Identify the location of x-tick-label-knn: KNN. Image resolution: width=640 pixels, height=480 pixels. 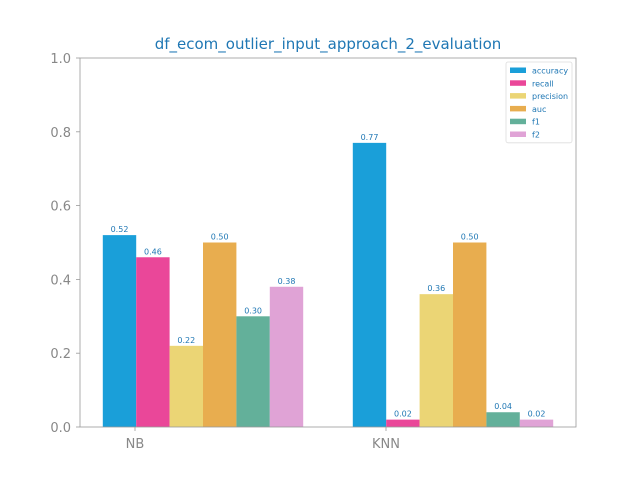
(386, 444).